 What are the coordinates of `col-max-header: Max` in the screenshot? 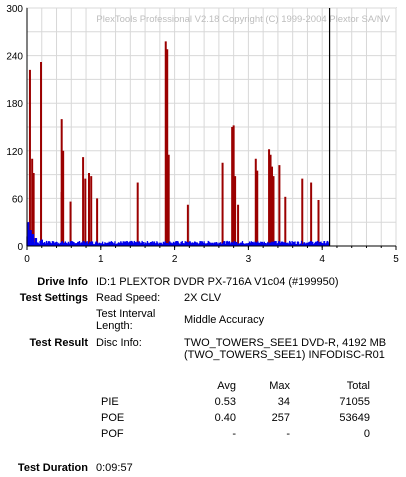 It's located at (279, 386).